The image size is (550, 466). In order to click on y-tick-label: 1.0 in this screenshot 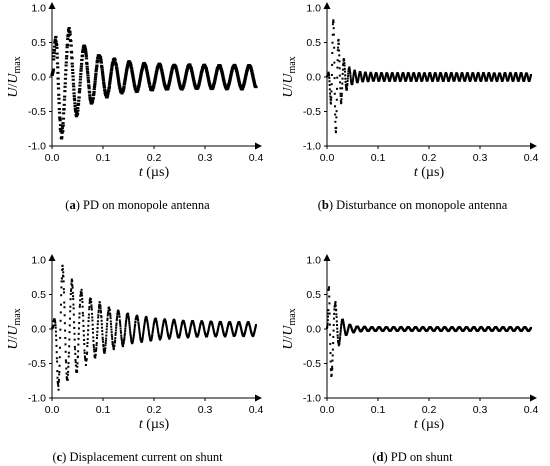, I will do `click(313, 261)`.